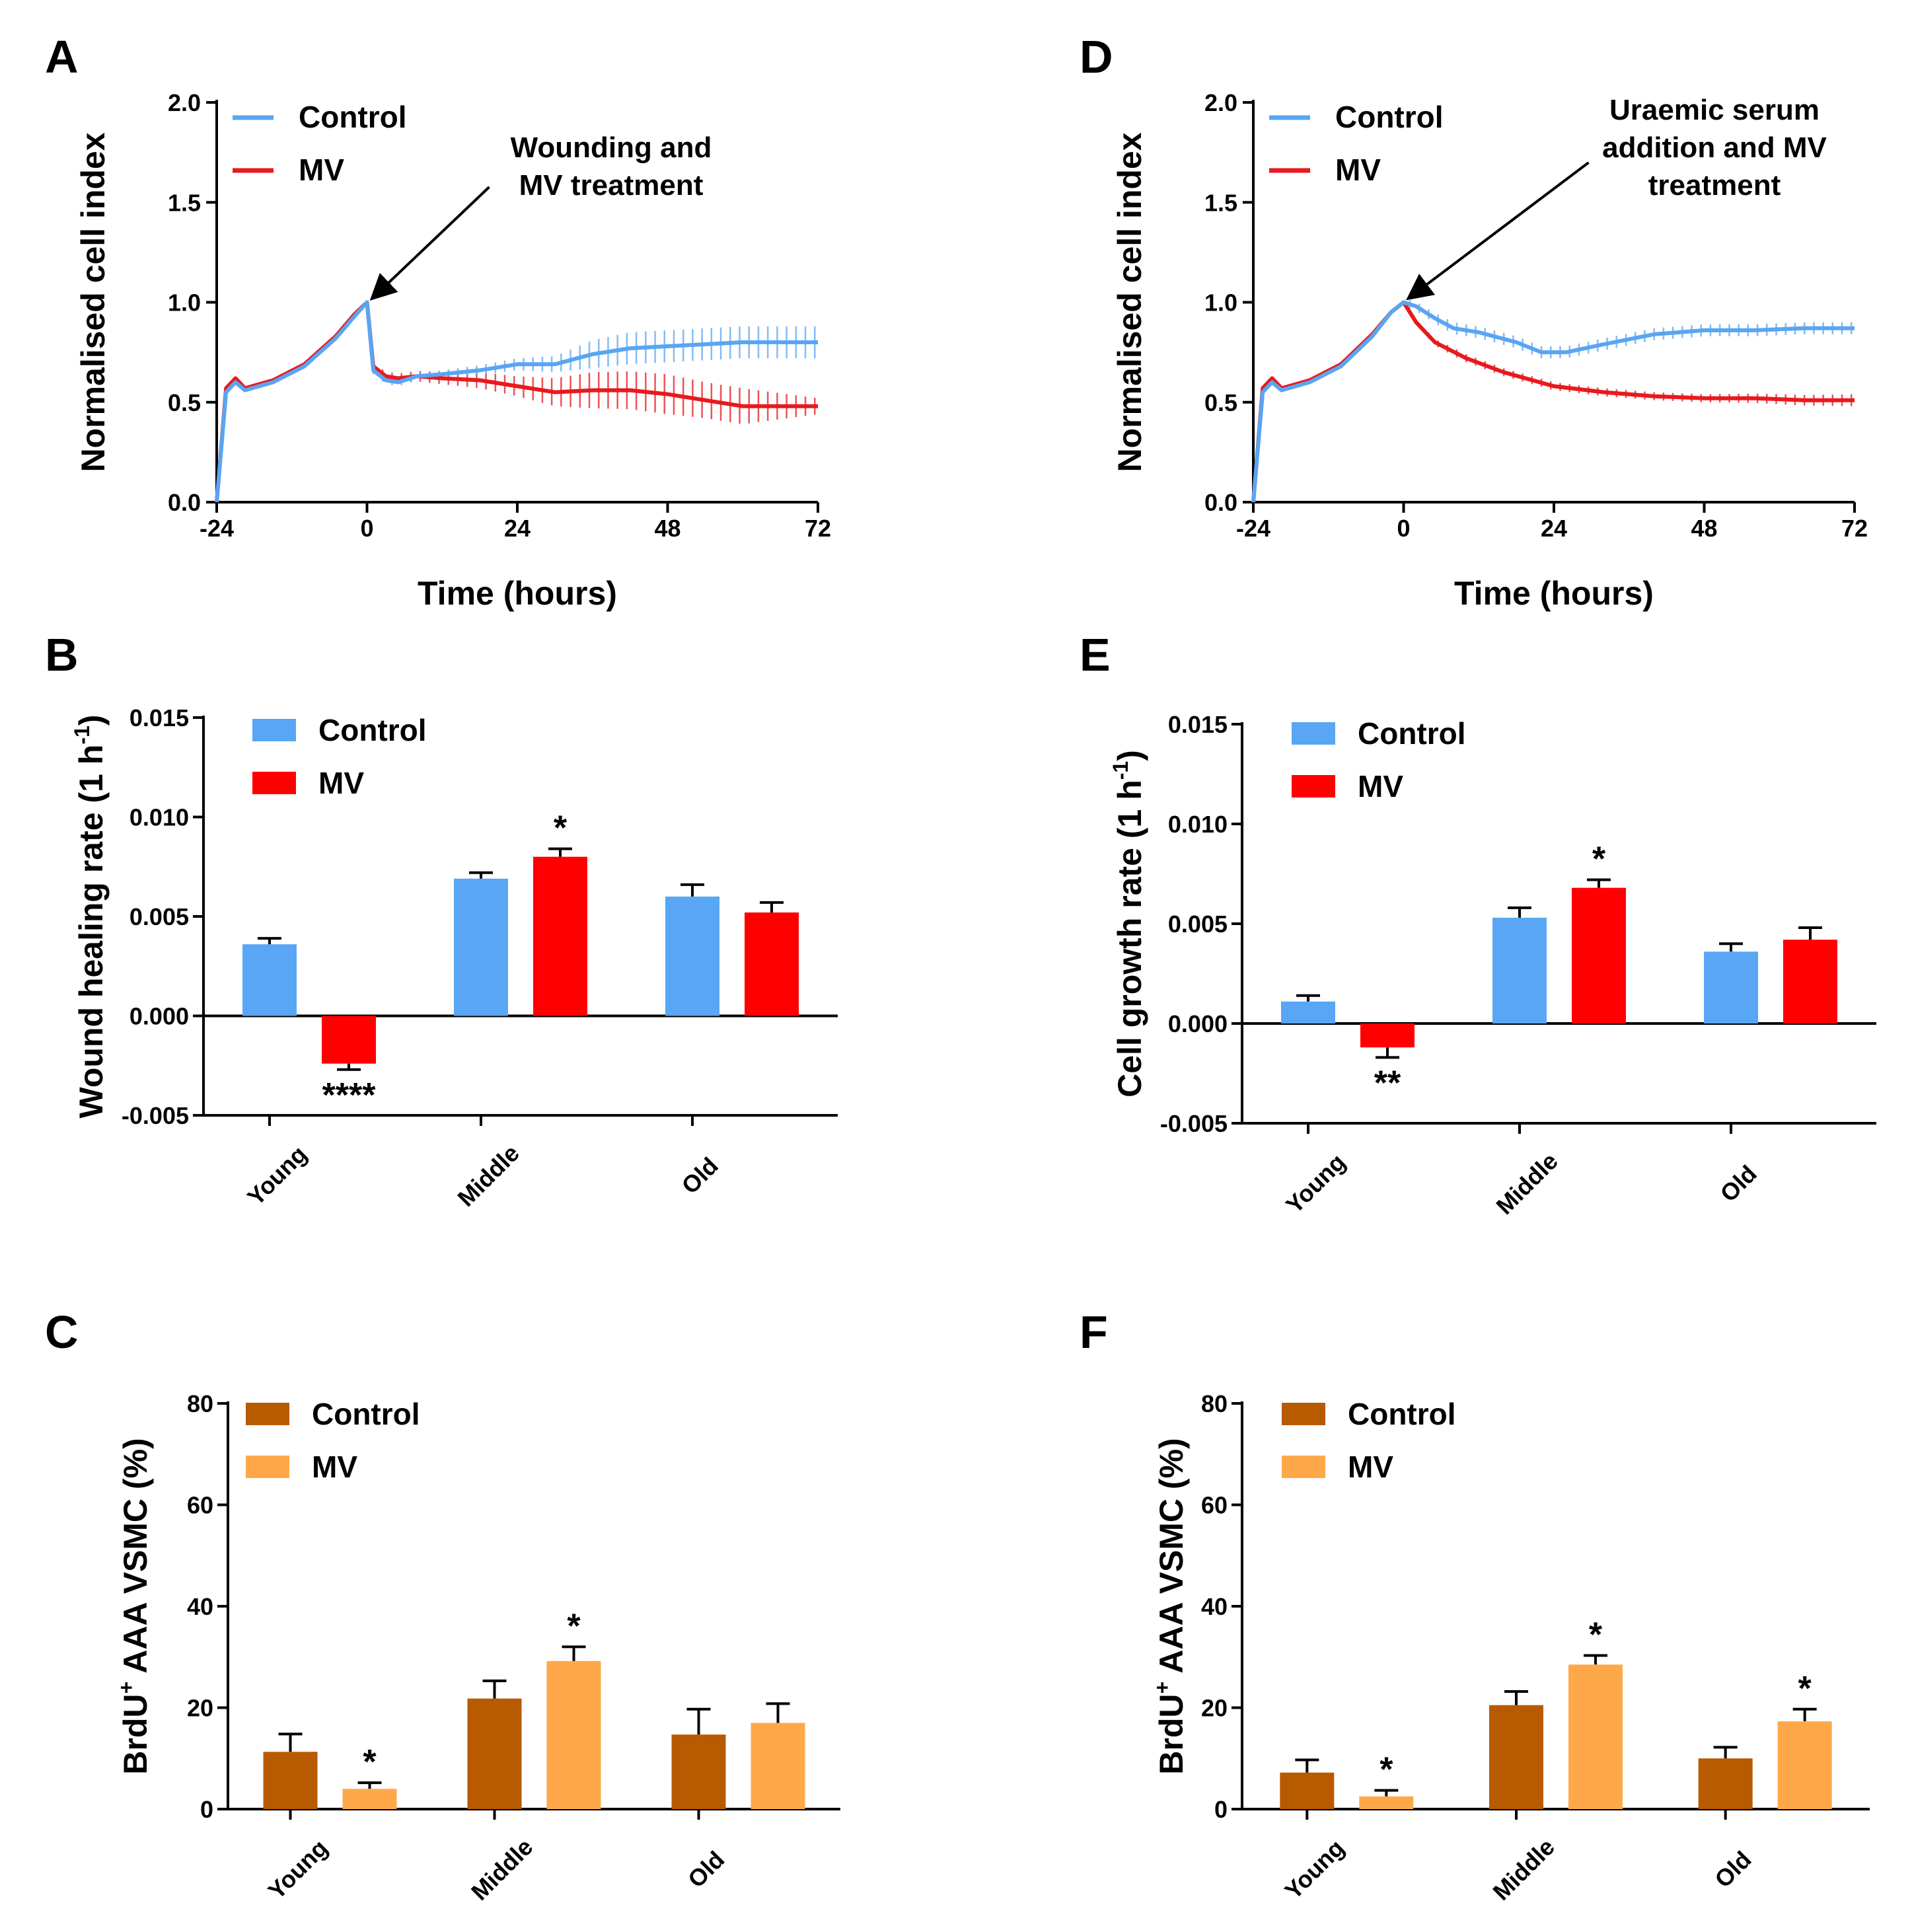 This screenshot has width=1912, height=1932. What do you see at coordinates (692, 956) in the screenshot?
I see `bar-B-old-control` at bounding box center [692, 956].